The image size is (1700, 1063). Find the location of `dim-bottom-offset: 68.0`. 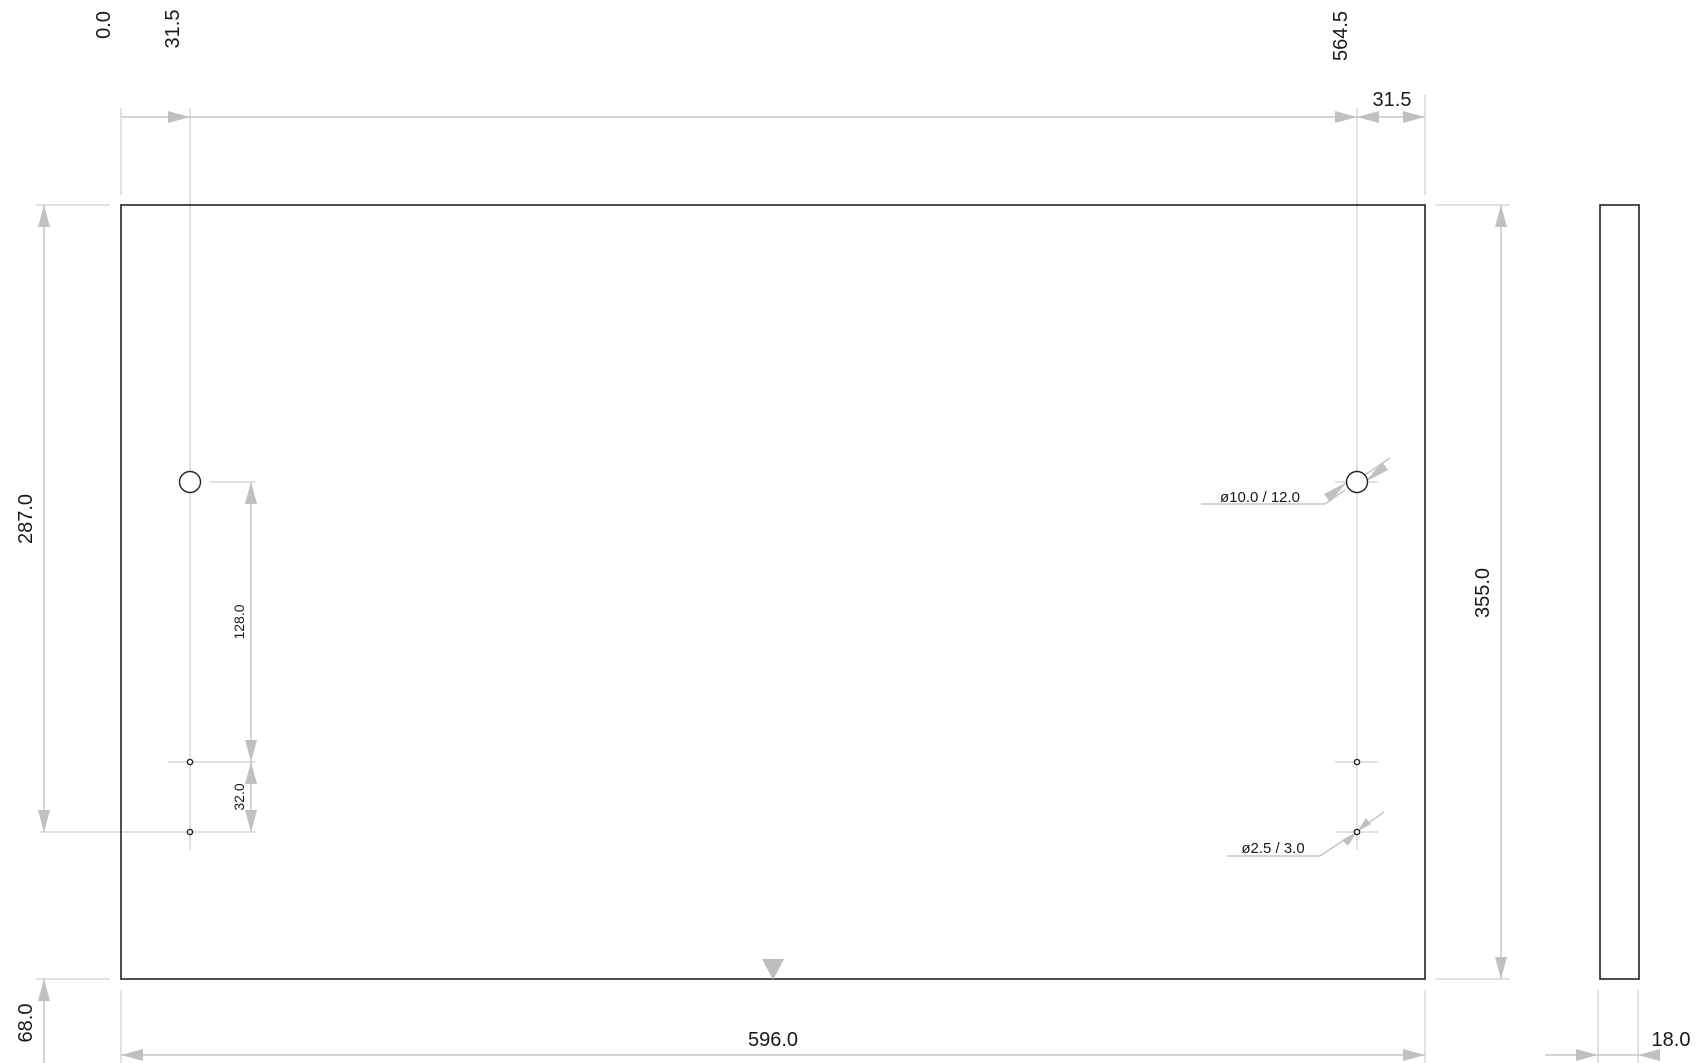

dim-bottom-offset: 68.0 is located at coordinates (26, 1023).